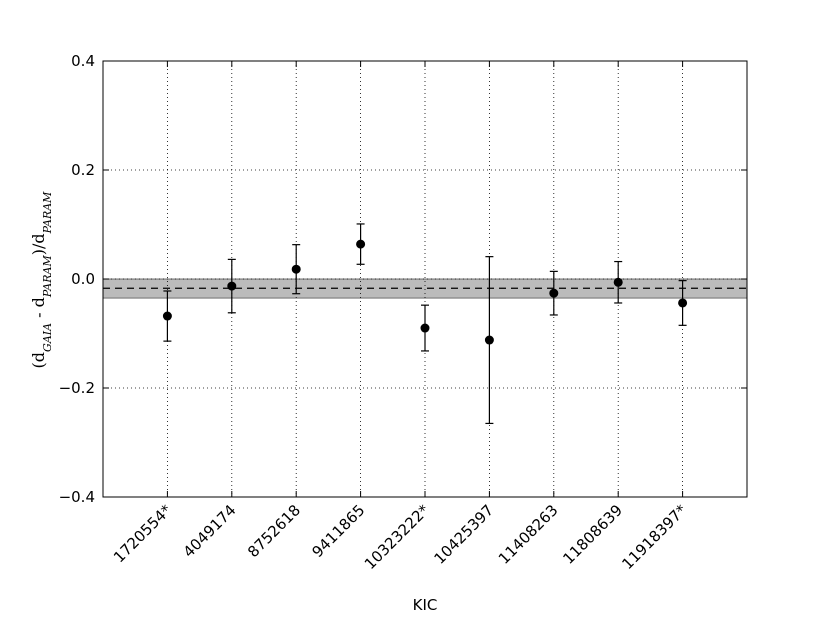  What do you see at coordinates (38, 244) in the screenshot?
I see `y-axis-title-part: )/d` at bounding box center [38, 244].